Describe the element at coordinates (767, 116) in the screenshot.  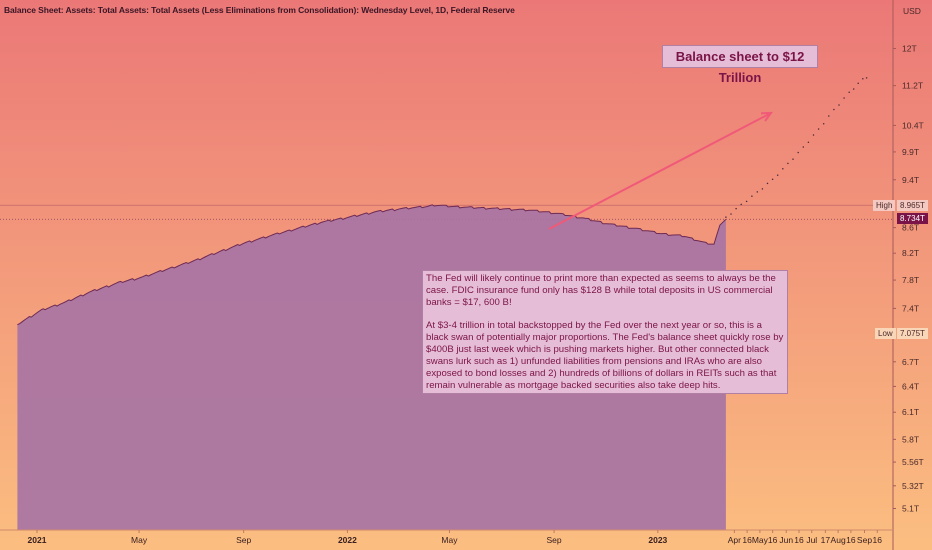
I see `trend-arrow-head` at that location.